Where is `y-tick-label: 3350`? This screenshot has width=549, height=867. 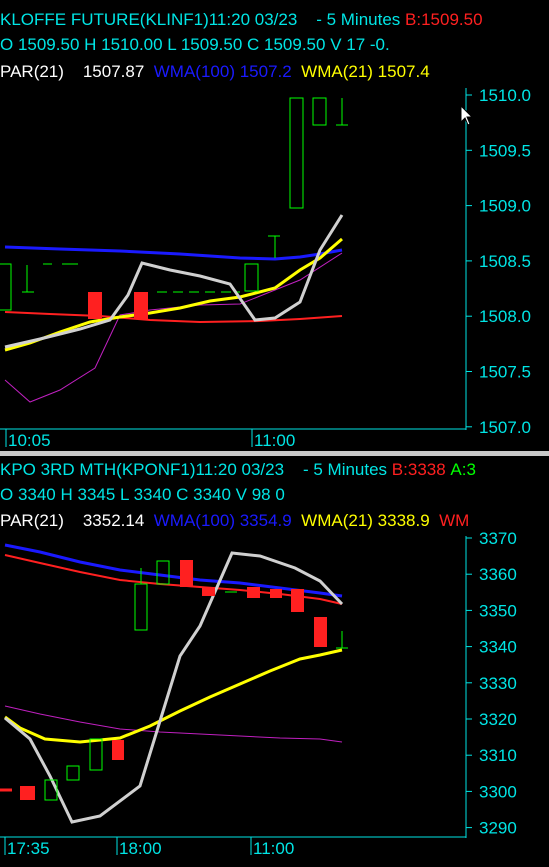 y-tick-label: 3350 is located at coordinates (498, 610).